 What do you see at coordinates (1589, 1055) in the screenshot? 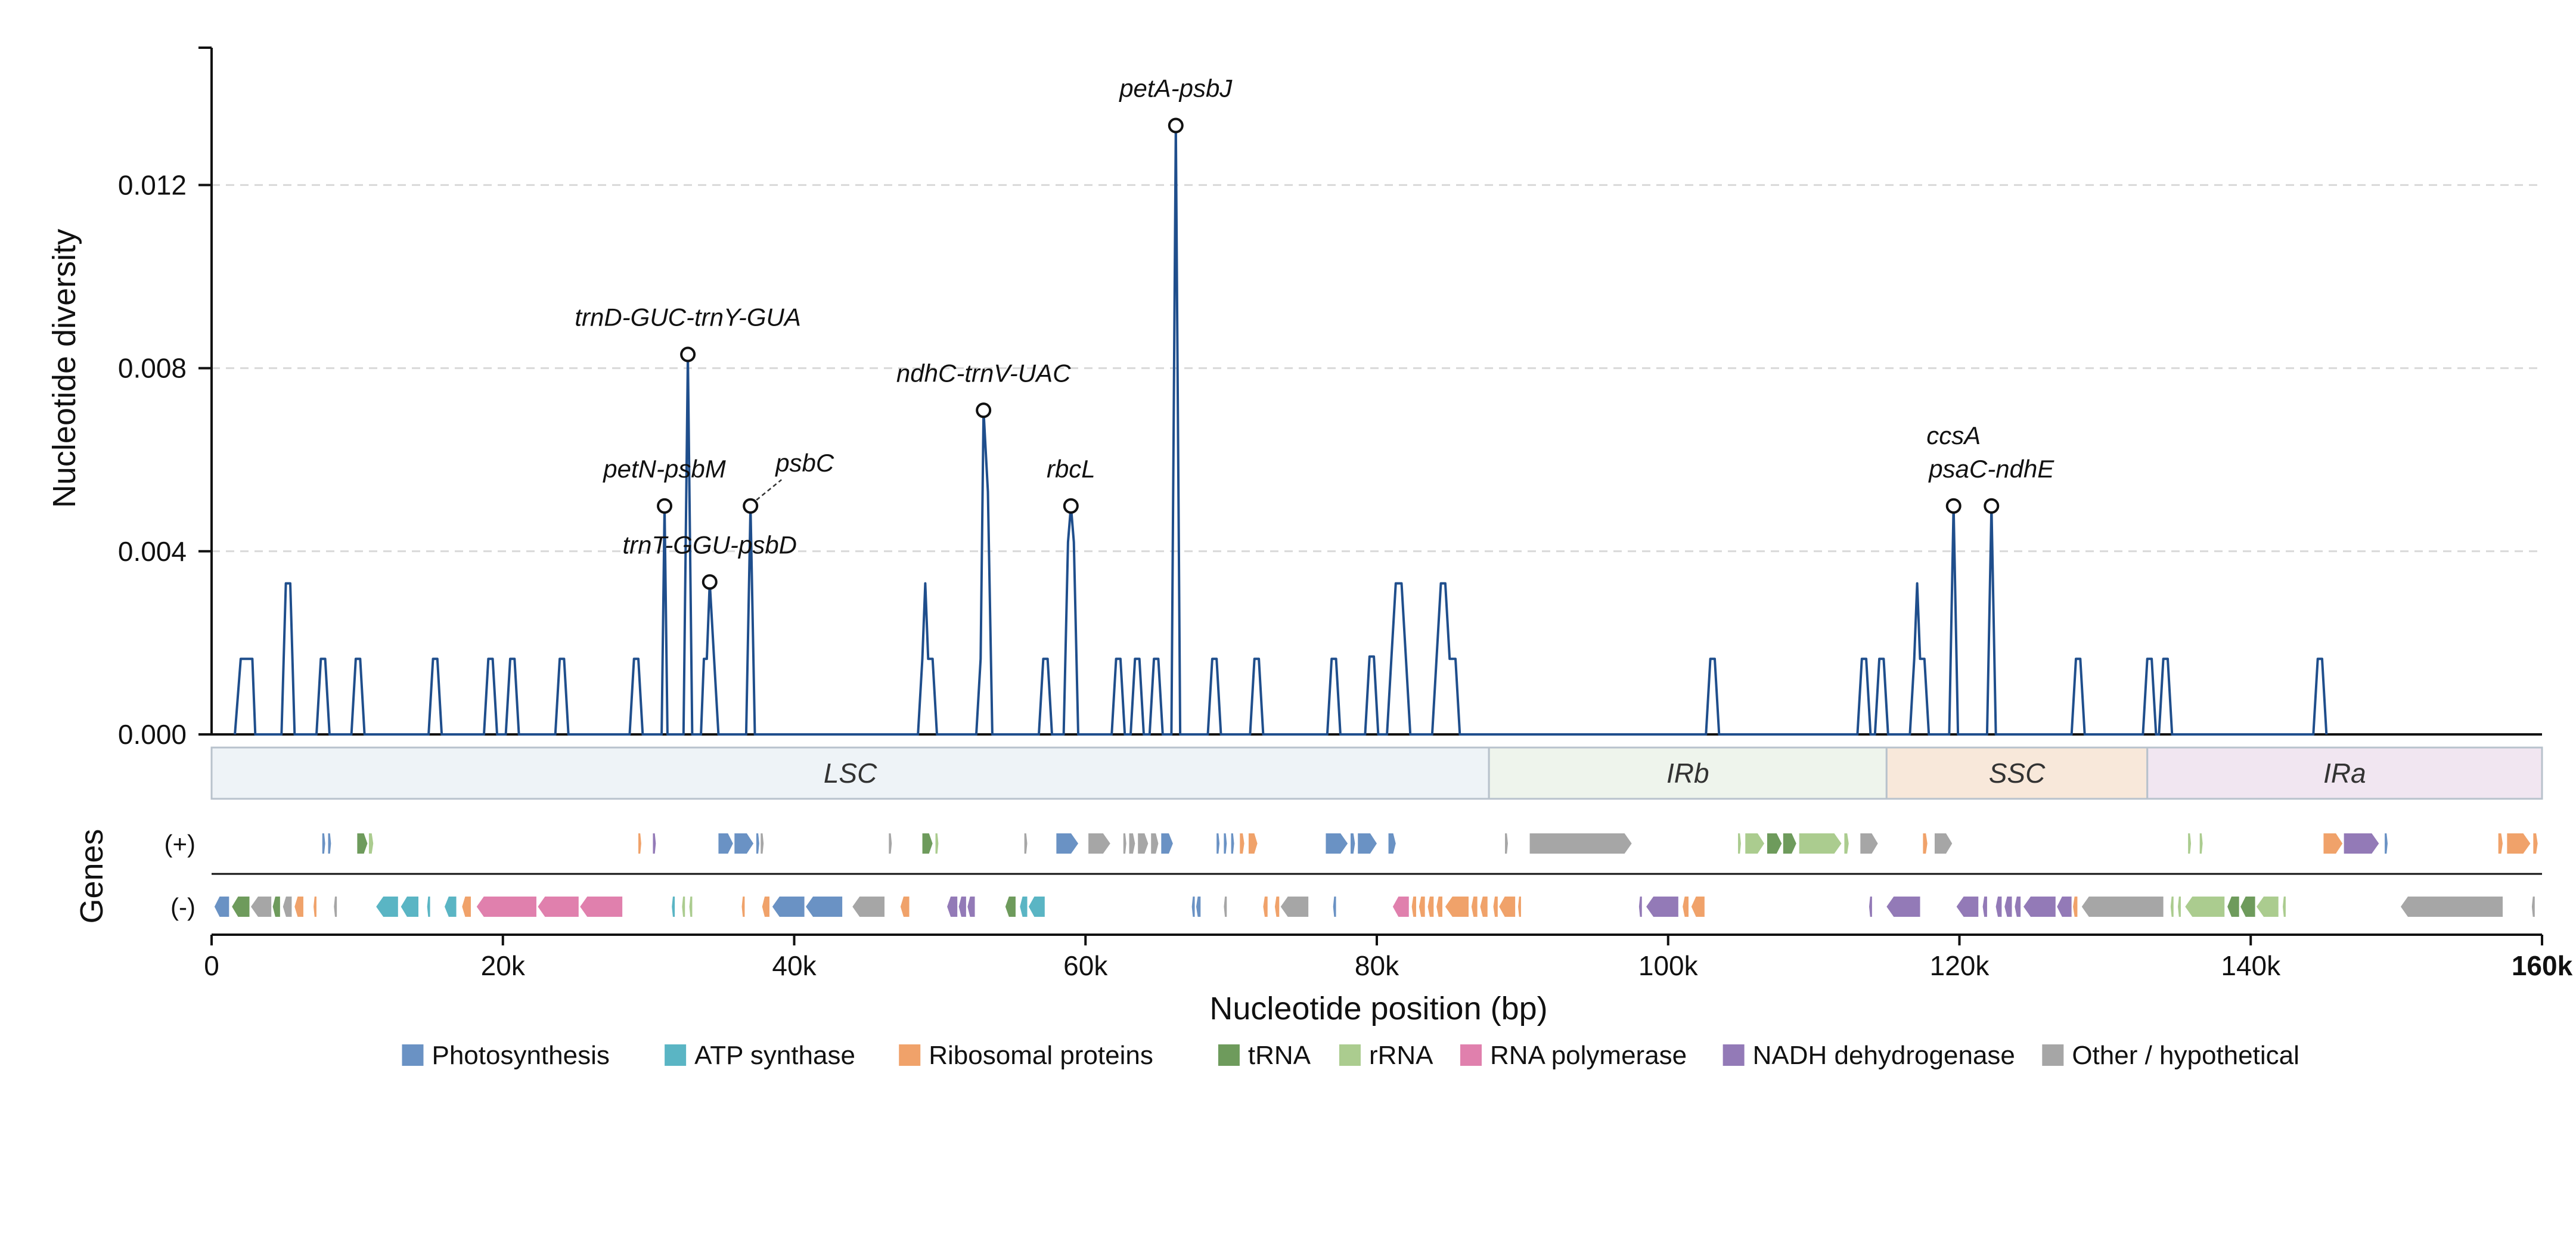
I see `legend-label: RNA polymerase` at bounding box center [1589, 1055].